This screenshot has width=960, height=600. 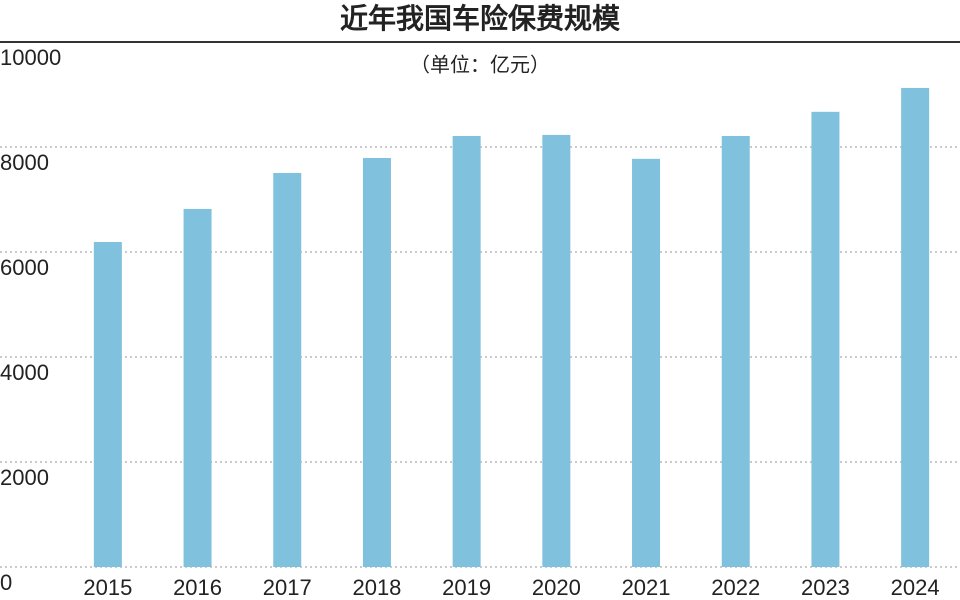 I want to click on x-tick-label: 2024, so click(x=915, y=587).